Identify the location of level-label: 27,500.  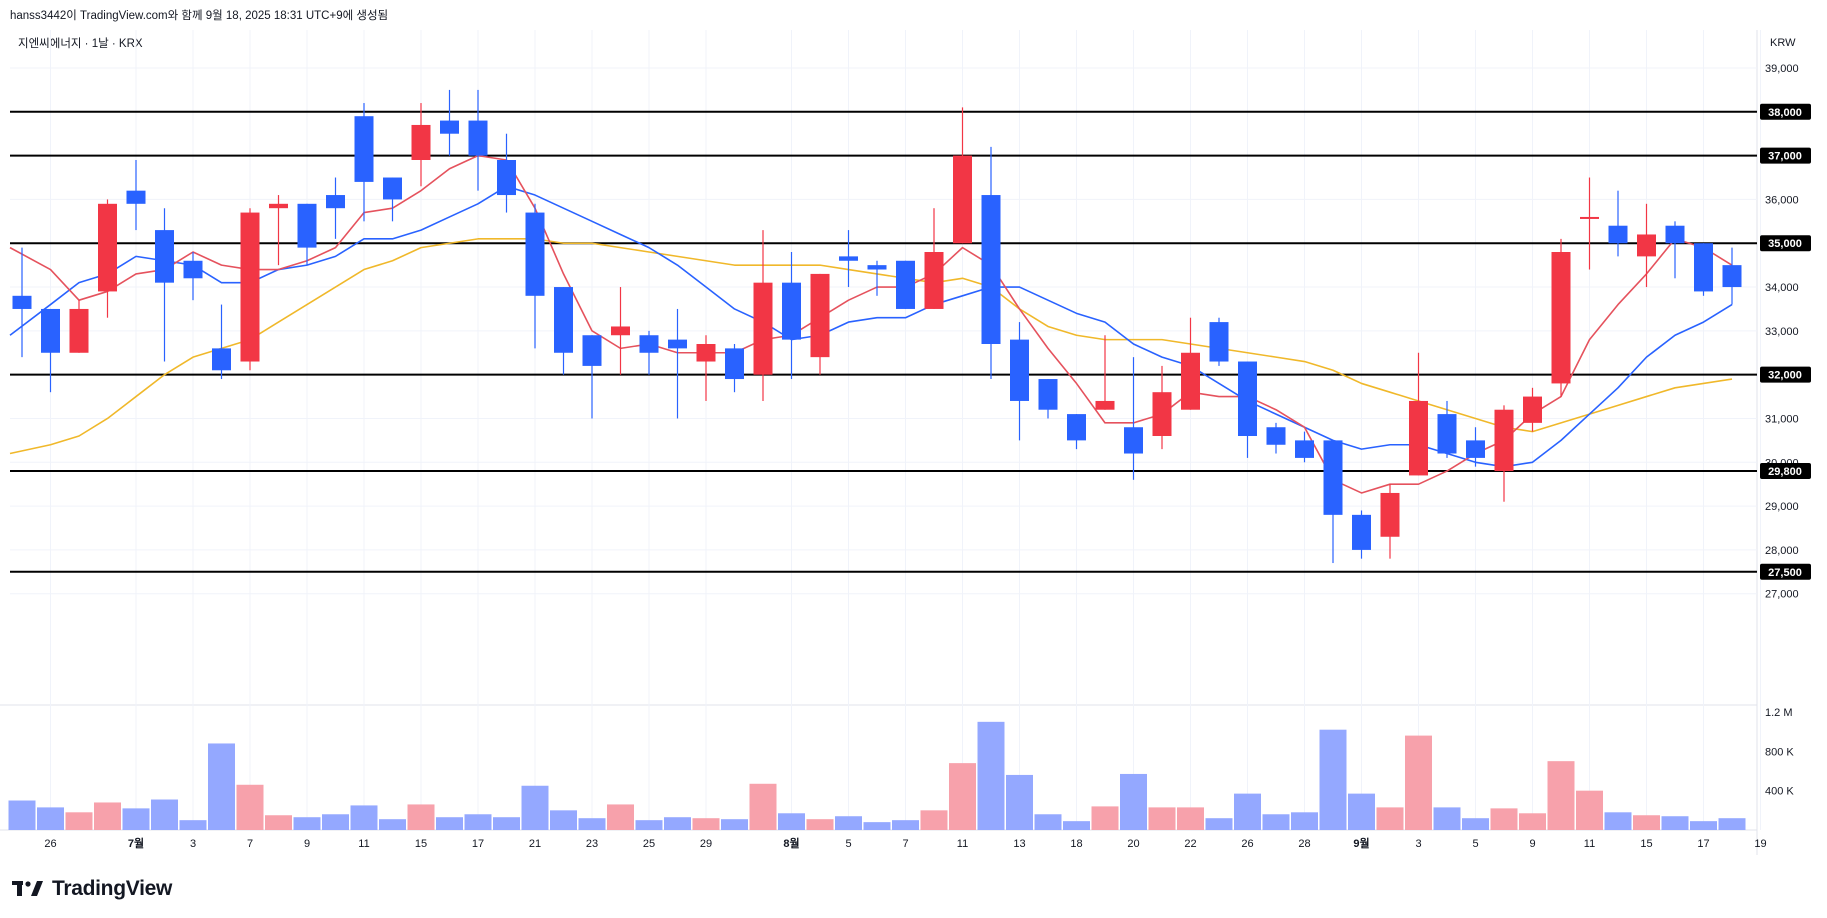
(1785, 573).